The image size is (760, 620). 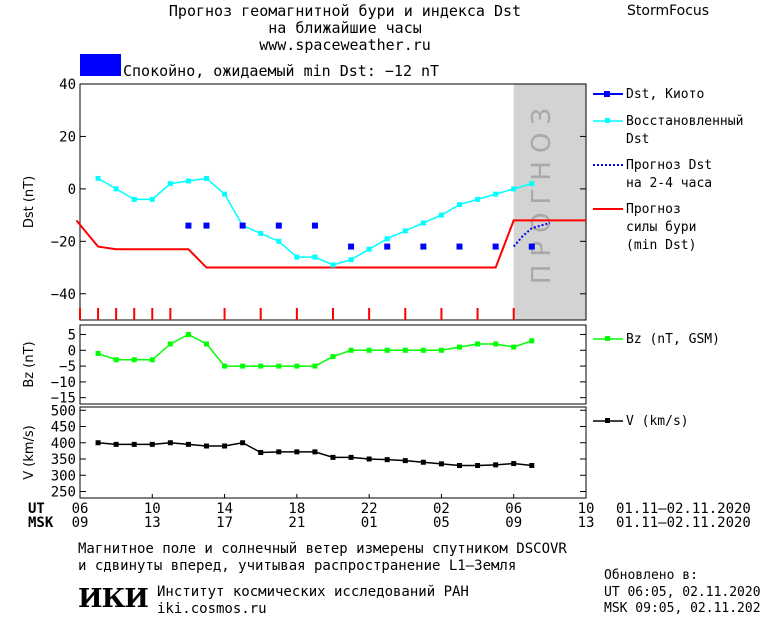 What do you see at coordinates (669, 165) in the screenshot?
I see `legend-dst-forecast-1: Прогноз Dst` at bounding box center [669, 165].